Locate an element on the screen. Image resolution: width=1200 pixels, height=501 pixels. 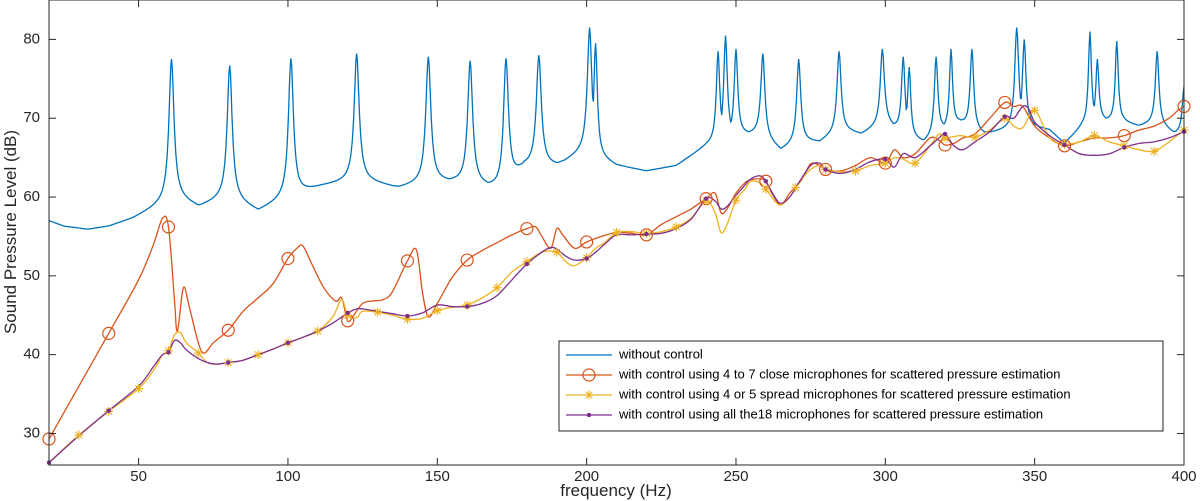
x-tick-label: 150 is located at coordinates (437, 476).